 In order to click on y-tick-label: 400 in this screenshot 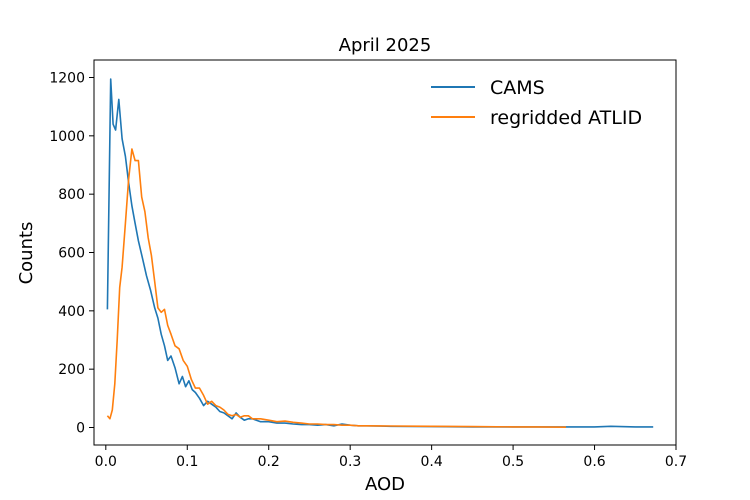, I will do `click(71, 312)`.